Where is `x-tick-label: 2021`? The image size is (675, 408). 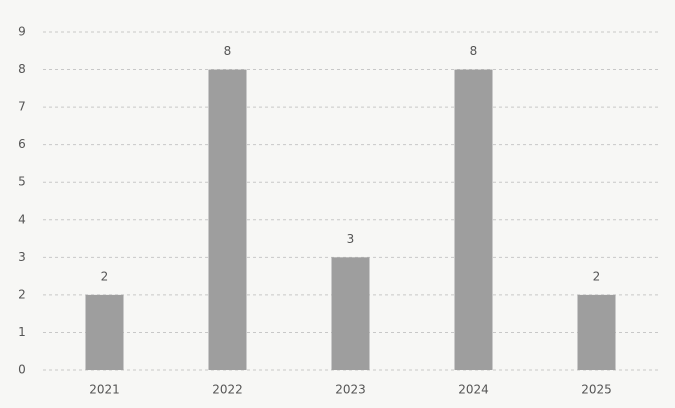 x-tick-label: 2021 is located at coordinates (104, 390).